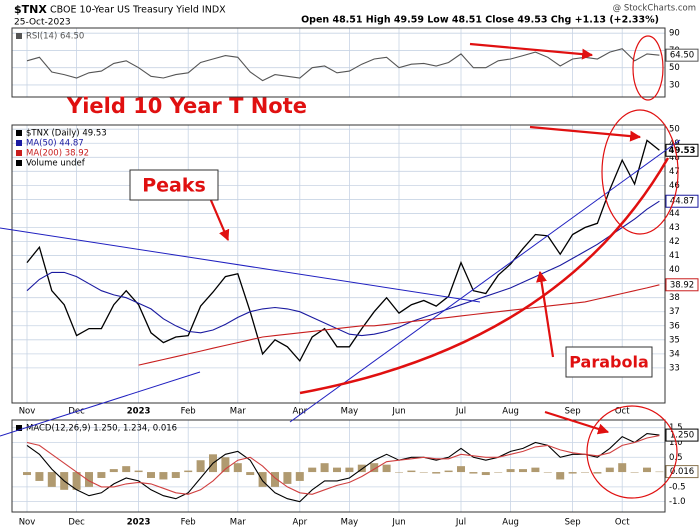 The height and width of the screenshot is (530, 700). Describe the element at coordinates (622, 412) in the screenshot. I see `x-tick-label: Oct` at that location.